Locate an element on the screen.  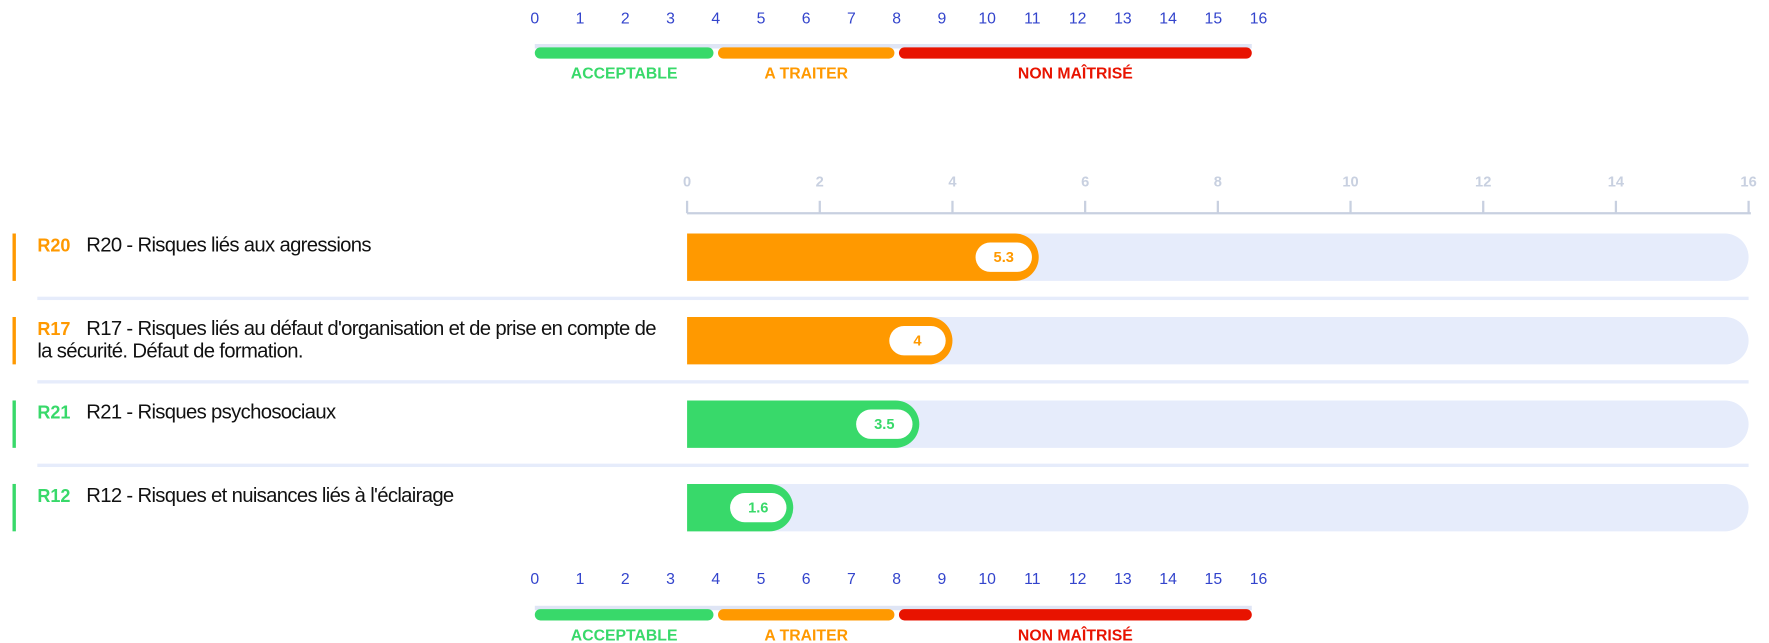
x-tick-label: 14 is located at coordinates (1616, 183).